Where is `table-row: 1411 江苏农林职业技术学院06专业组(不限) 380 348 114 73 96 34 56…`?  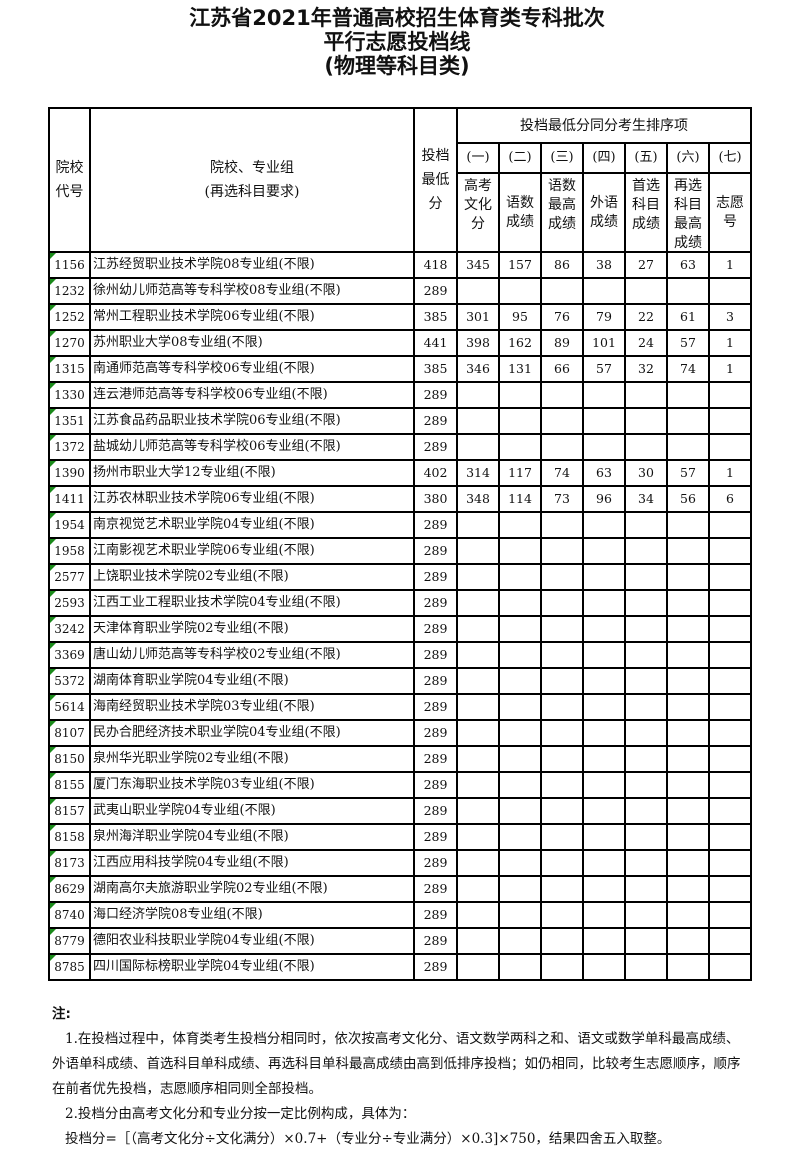 table-row: 1411 江苏农林职业技术学院06专业组(不限) 380 348 114 73 96 34 56… is located at coordinates (400, 499).